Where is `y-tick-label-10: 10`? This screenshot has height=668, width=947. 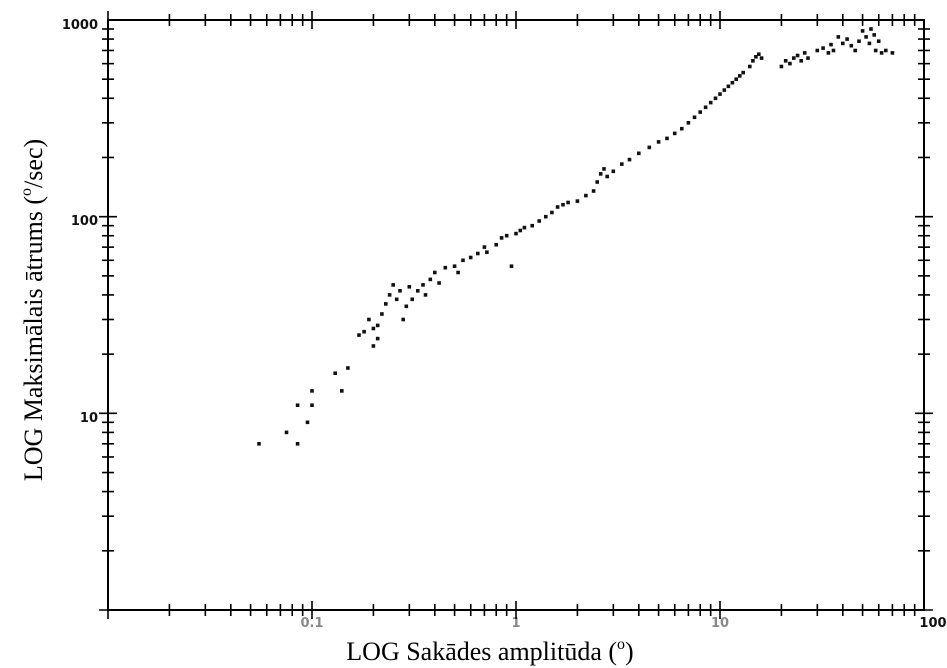 y-tick-label-10: 10 is located at coordinates (89, 418).